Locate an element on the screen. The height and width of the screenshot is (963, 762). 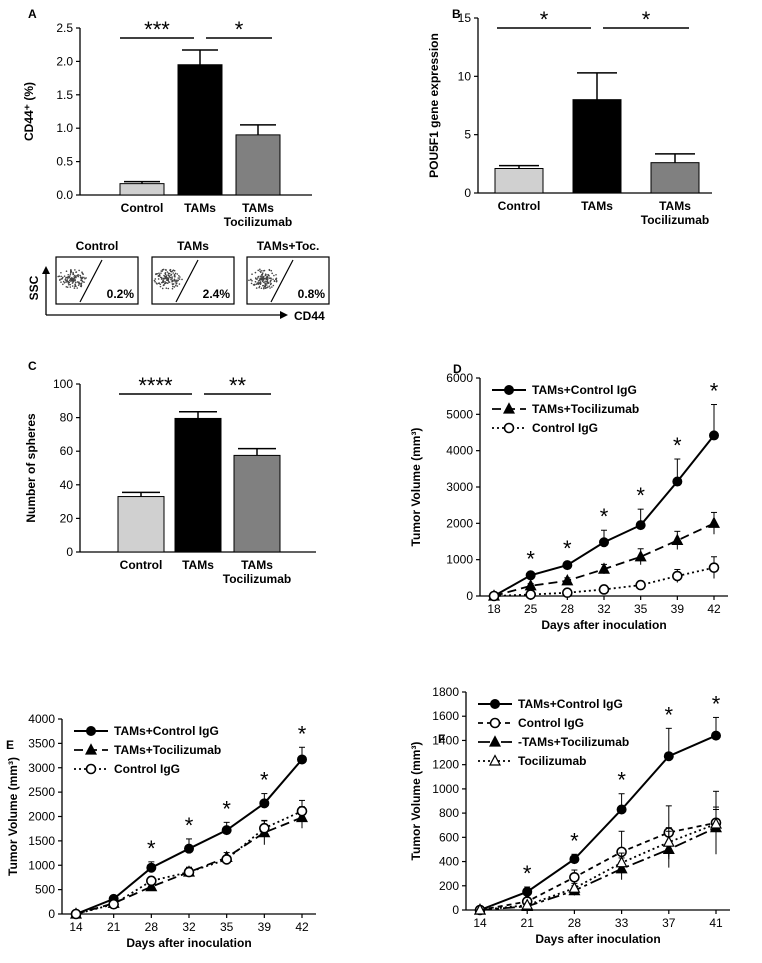
y-axis-label: Number of spheres is located at coordinates (31, 468).